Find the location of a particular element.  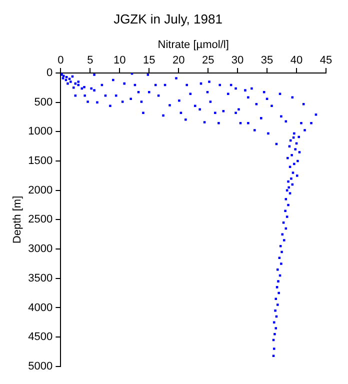

y-tick-label: 1500 is located at coordinates (40, 161).